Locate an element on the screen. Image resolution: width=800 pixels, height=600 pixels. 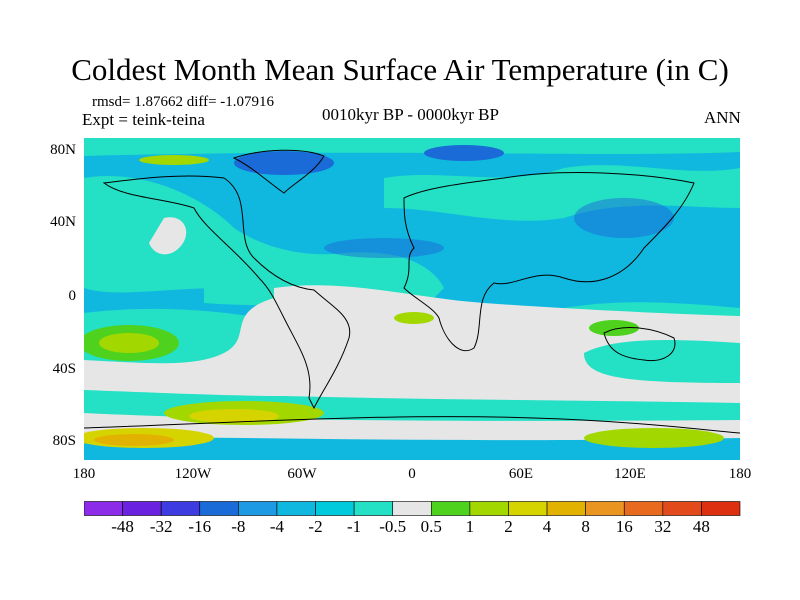
y-tick-40s: 40S is located at coordinates (64, 369).